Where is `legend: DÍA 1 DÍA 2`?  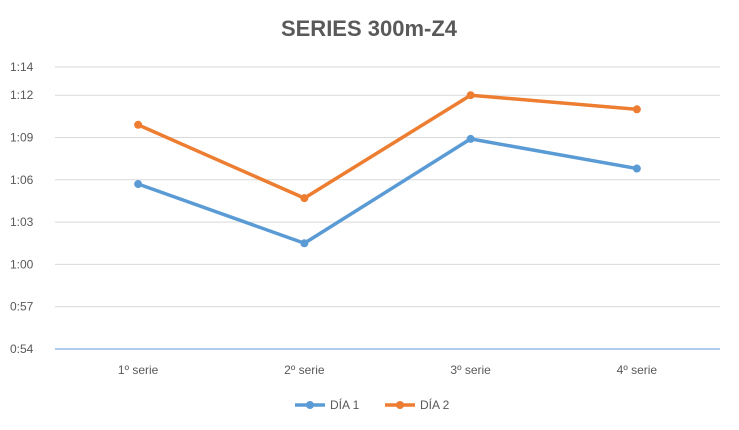
legend: DÍA 1 DÍA 2 is located at coordinates (372, 404).